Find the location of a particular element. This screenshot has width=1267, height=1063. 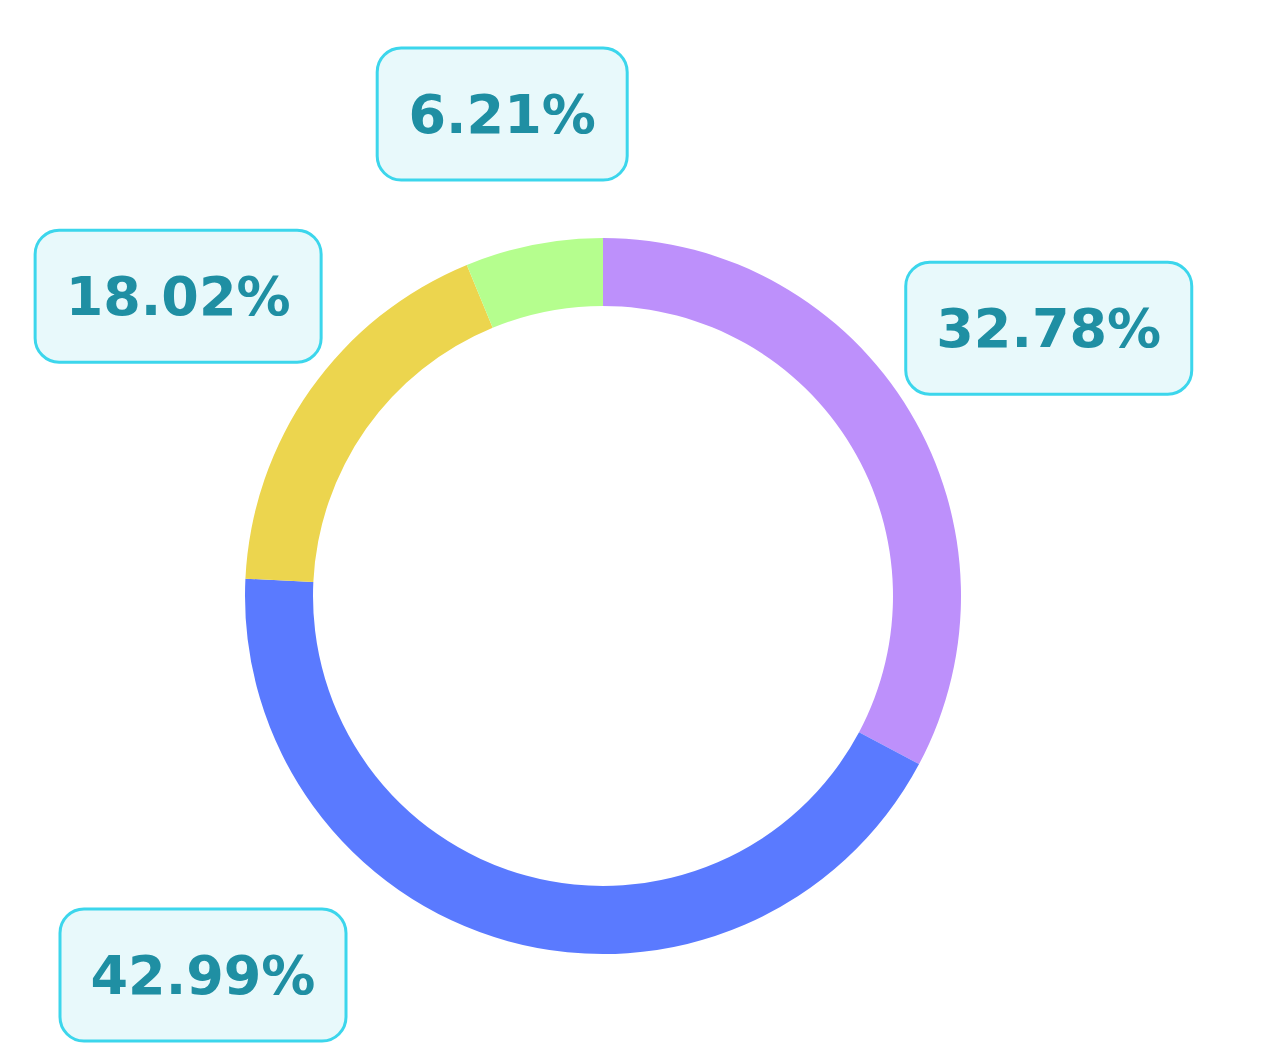

data-label: 18.02% is located at coordinates (178, 296).